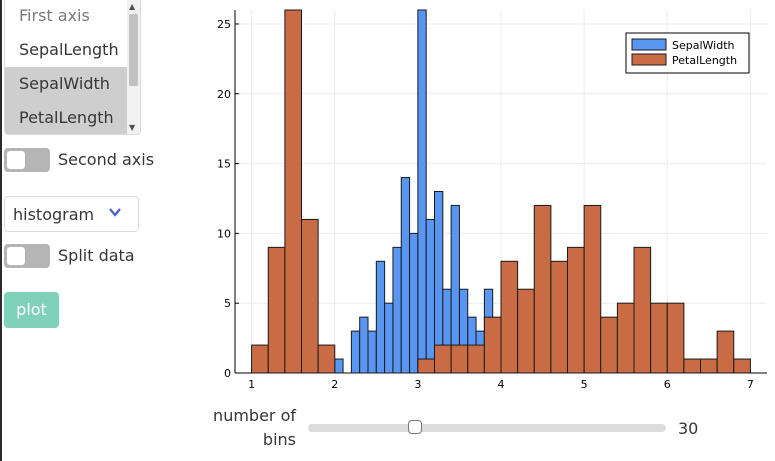 Image resolution: width=775 pixels, height=461 pixels. I want to click on y-tick-label: 15, so click(224, 164).